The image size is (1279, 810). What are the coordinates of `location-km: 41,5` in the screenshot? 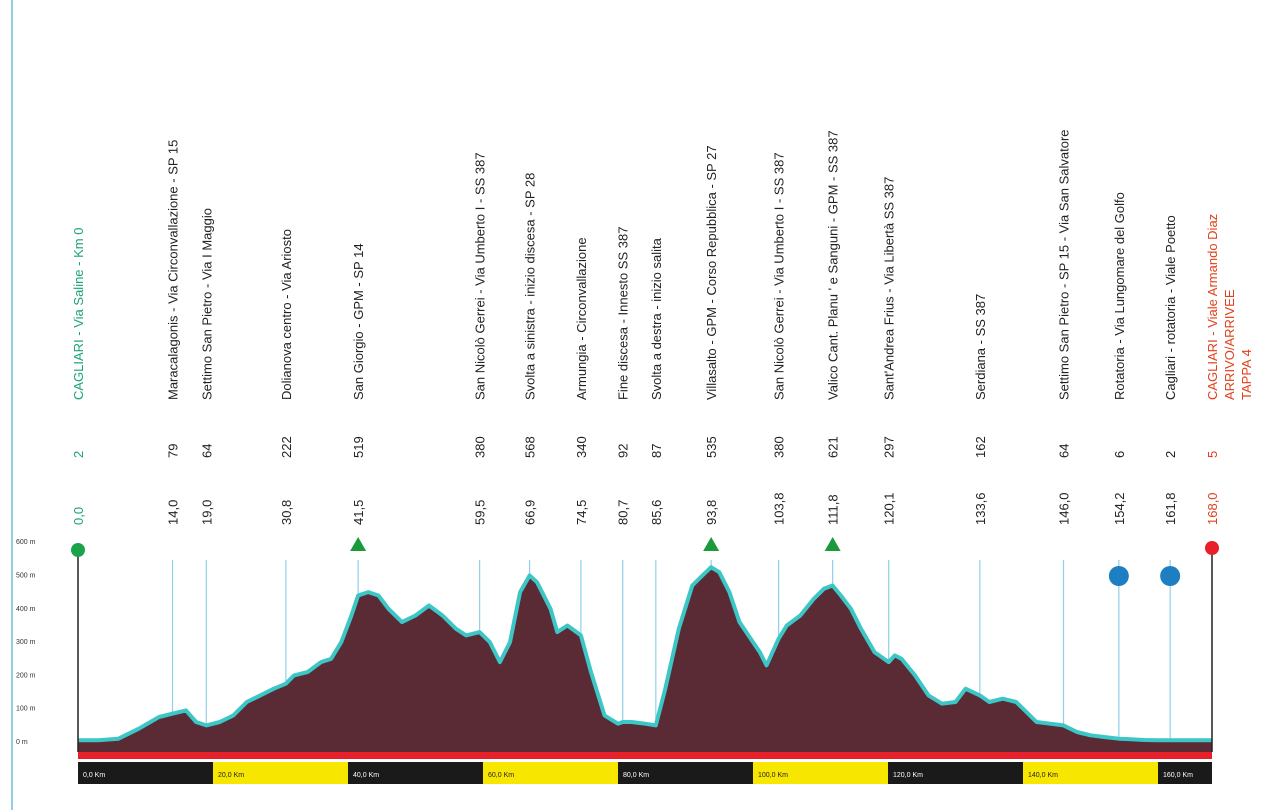 It's located at (358, 512).